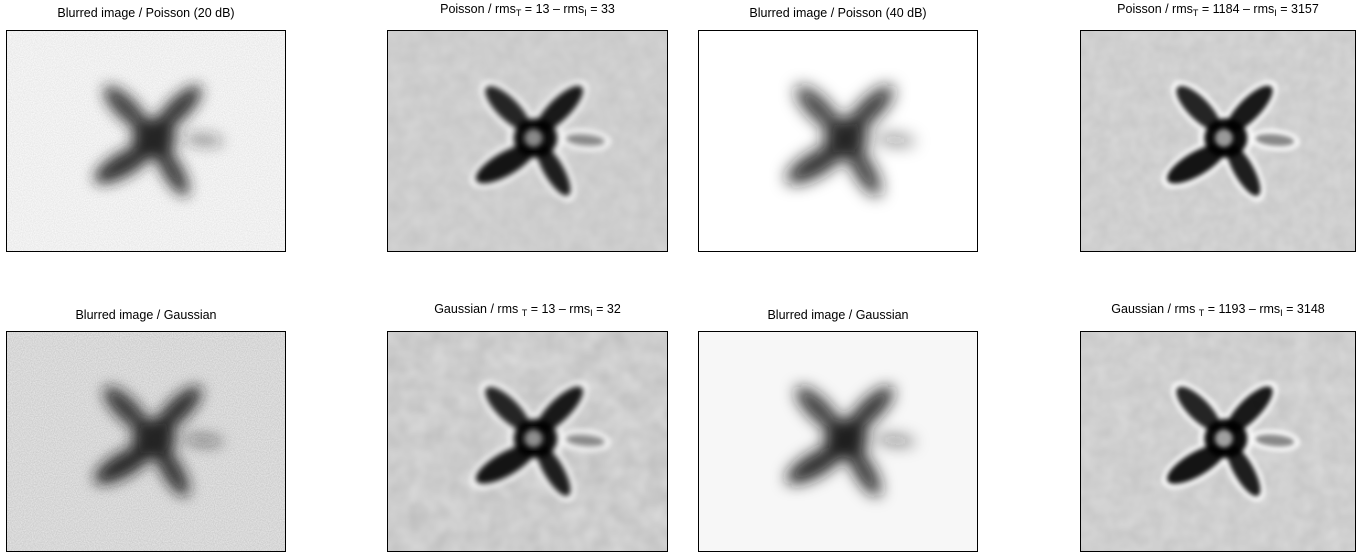 This screenshot has height=554, width=1361. I want to click on panel-restored-poisson-40db: Poisson / rmsT = 1184 – rmsI = 3157, so click(1218, 126).